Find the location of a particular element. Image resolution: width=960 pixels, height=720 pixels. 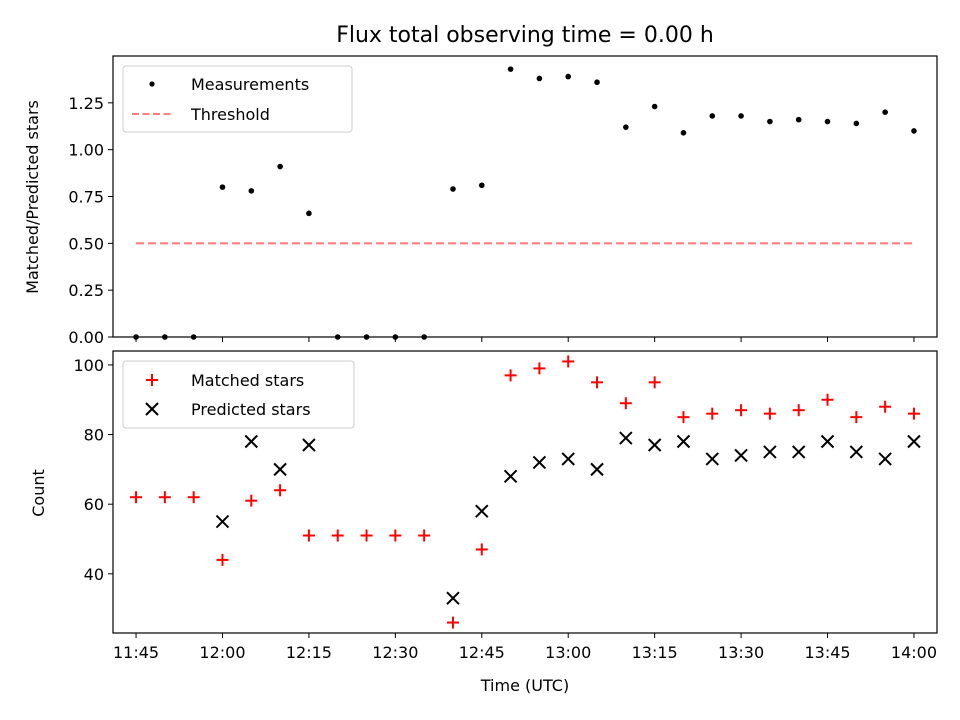

legend-matched-label: Matched stars is located at coordinates (247, 380).